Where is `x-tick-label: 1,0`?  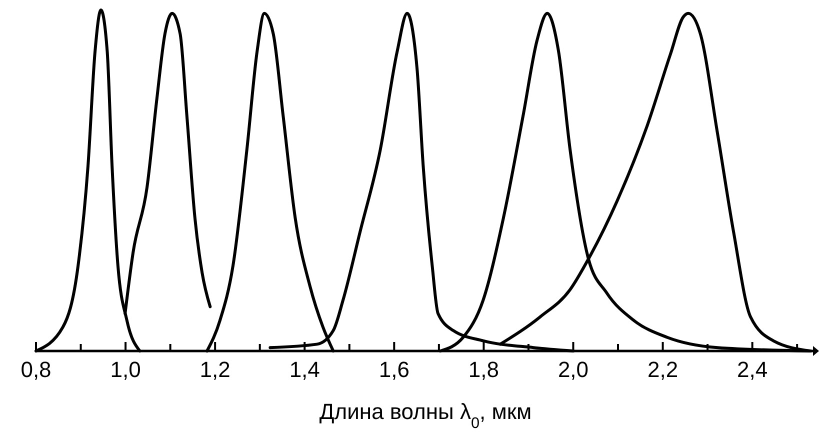
x-tick-label: 1,0 is located at coordinates (125, 369).